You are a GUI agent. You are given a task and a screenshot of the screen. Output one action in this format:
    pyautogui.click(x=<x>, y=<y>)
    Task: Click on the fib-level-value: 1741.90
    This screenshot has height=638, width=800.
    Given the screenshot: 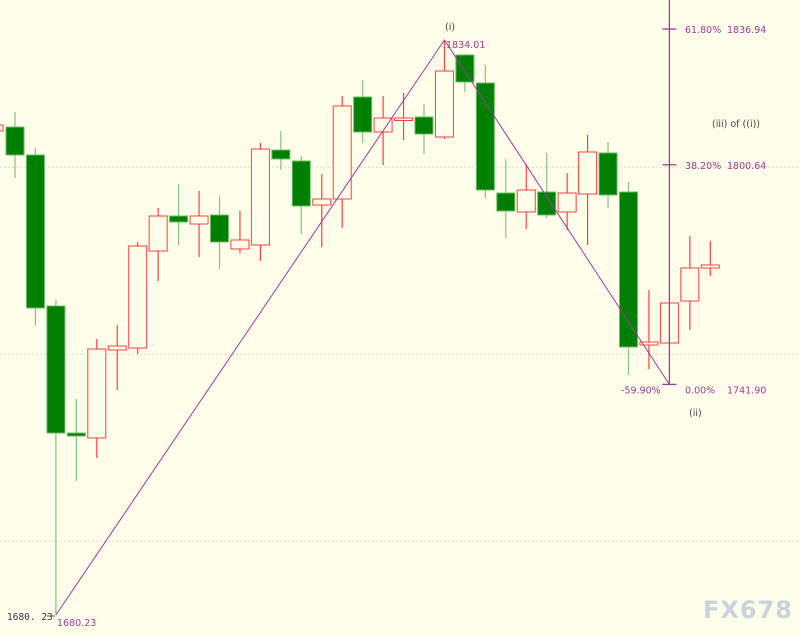 What is the action you would take?
    pyautogui.click(x=746, y=390)
    